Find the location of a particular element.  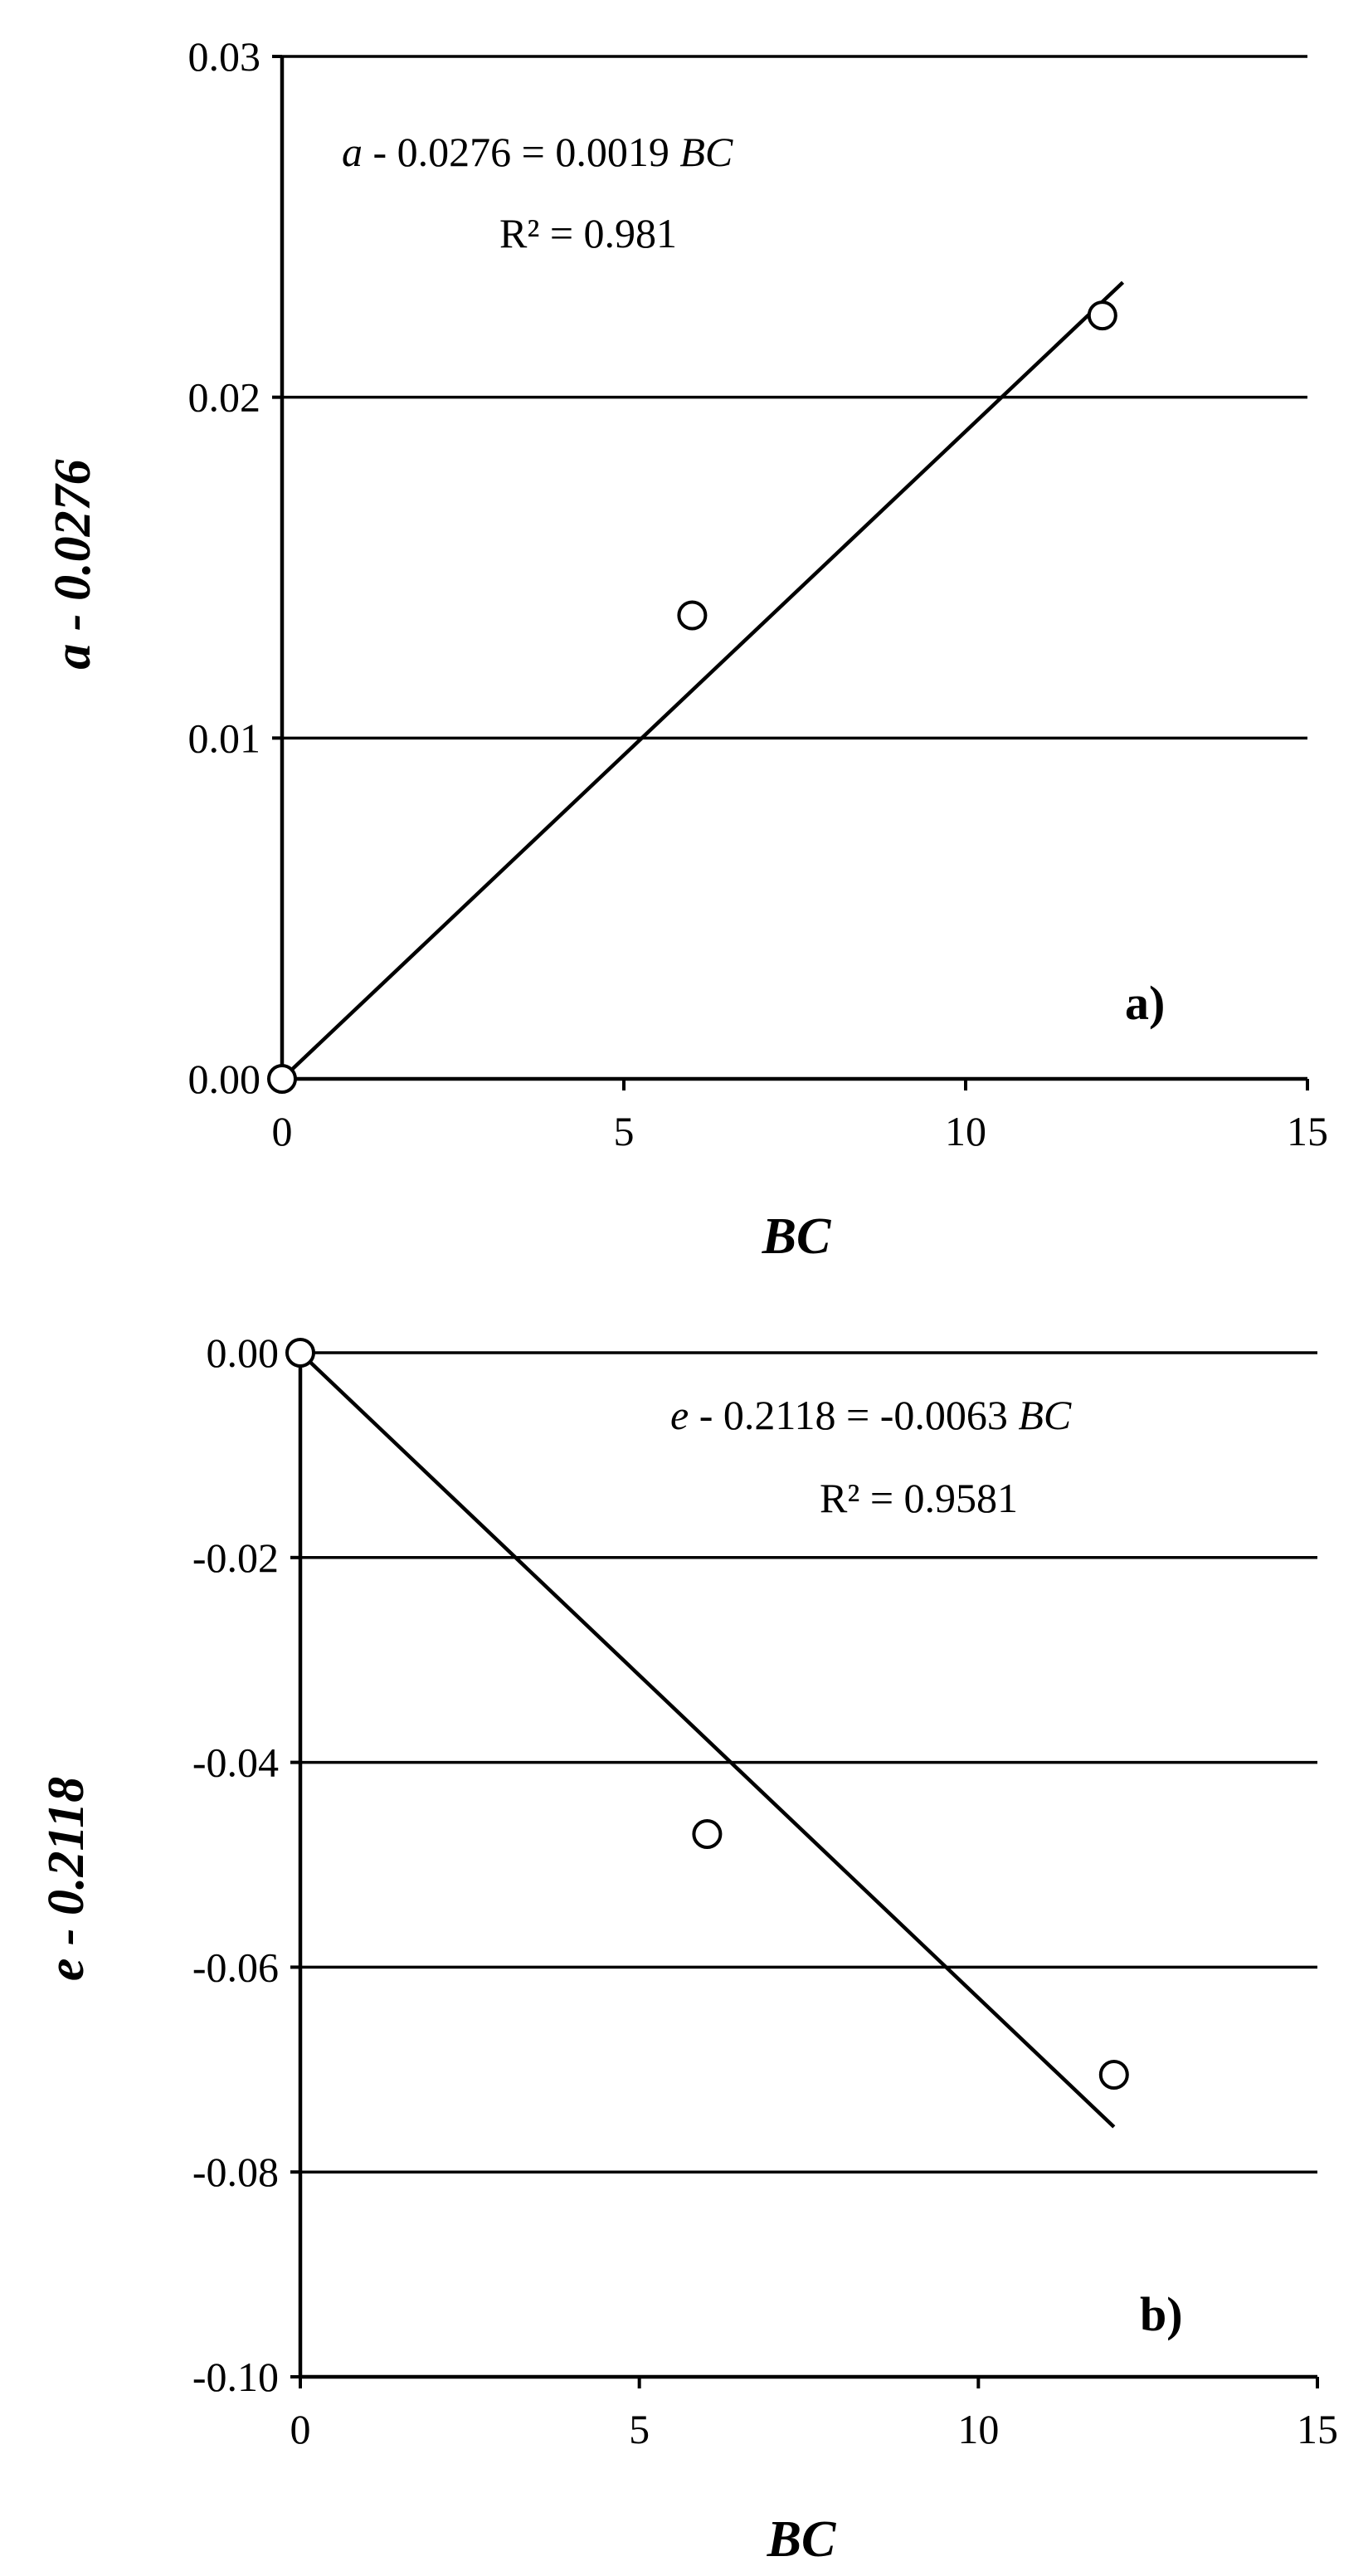

y-axis-label-b: e - 0.2118 is located at coordinates (67, 1879).